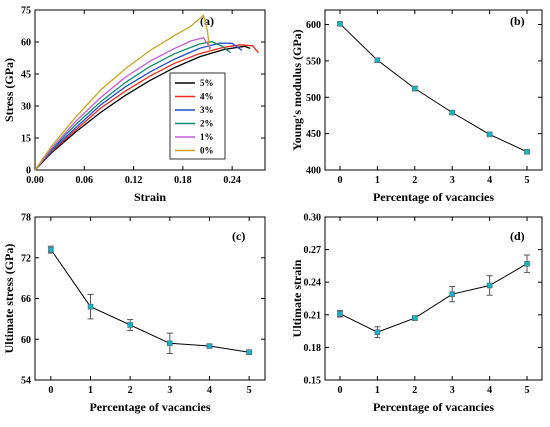 This screenshot has height=427, width=550. I want to click on y-tick-label: 450, so click(313, 134).